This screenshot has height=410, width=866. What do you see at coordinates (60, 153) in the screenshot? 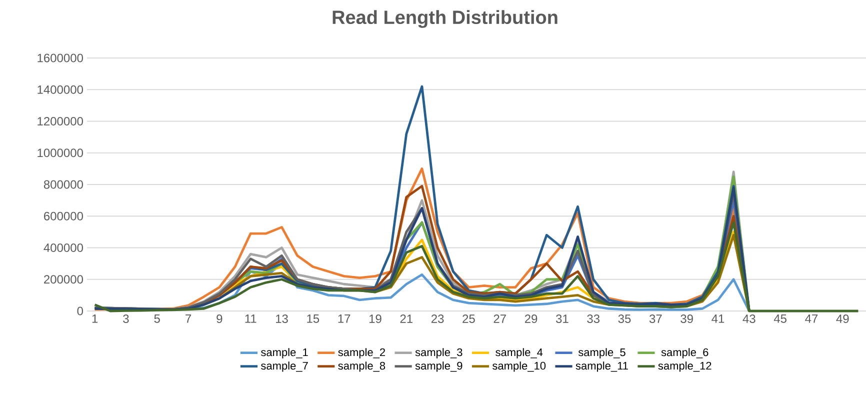
I see `y-tick-label: 1000000` at bounding box center [60, 153].